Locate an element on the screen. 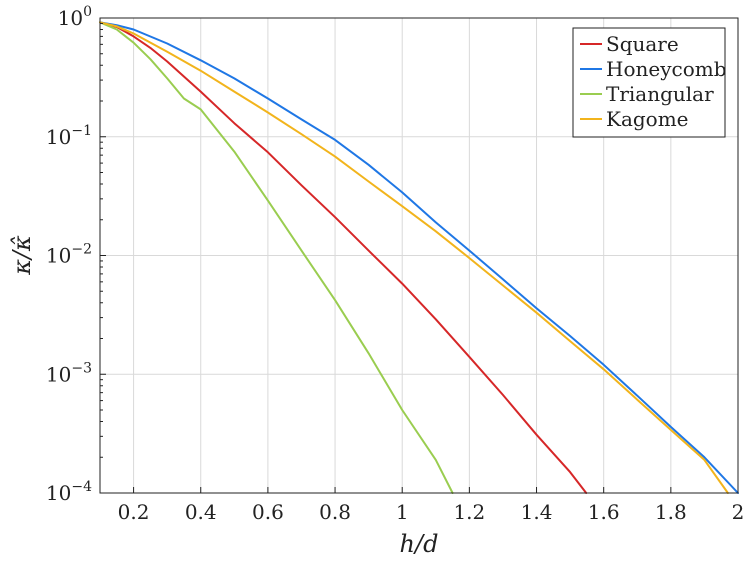  x-tick-label: 1.6 is located at coordinates (604, 512).